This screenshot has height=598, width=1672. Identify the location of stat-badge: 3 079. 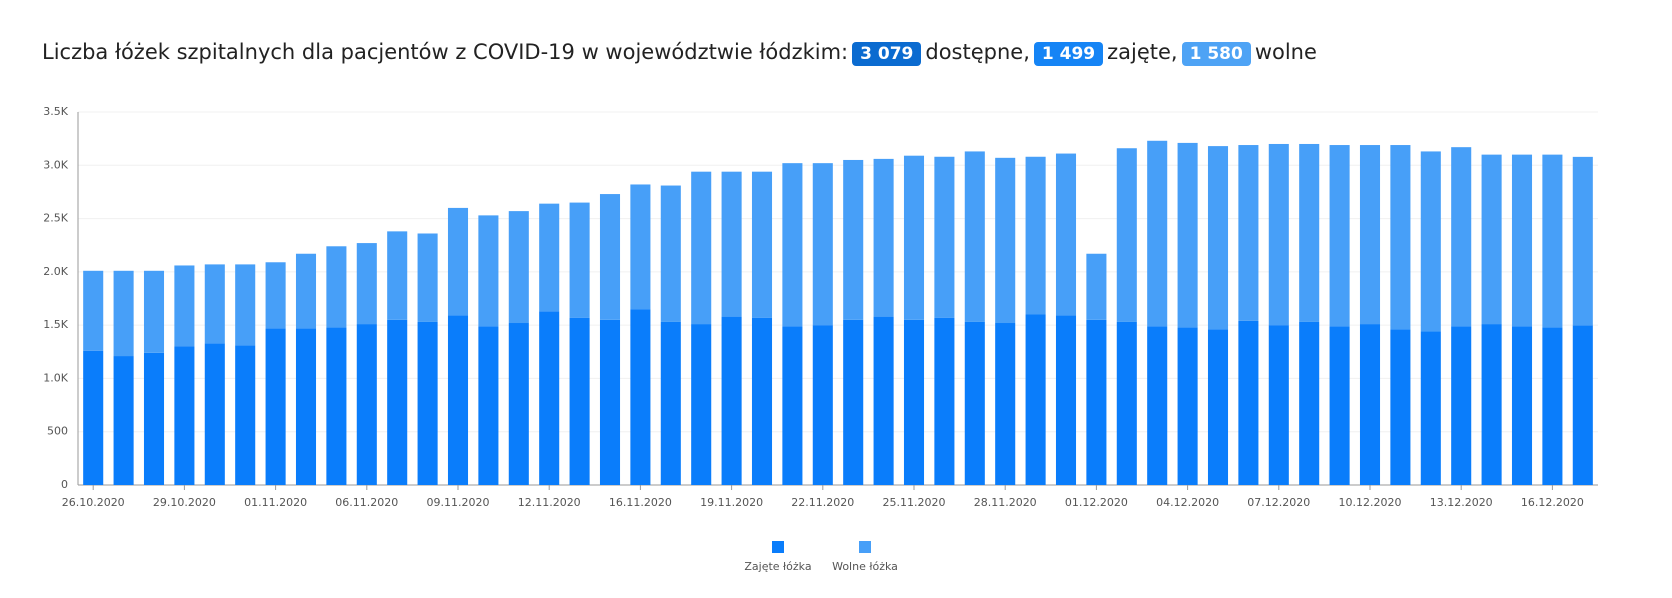
(887, 54).